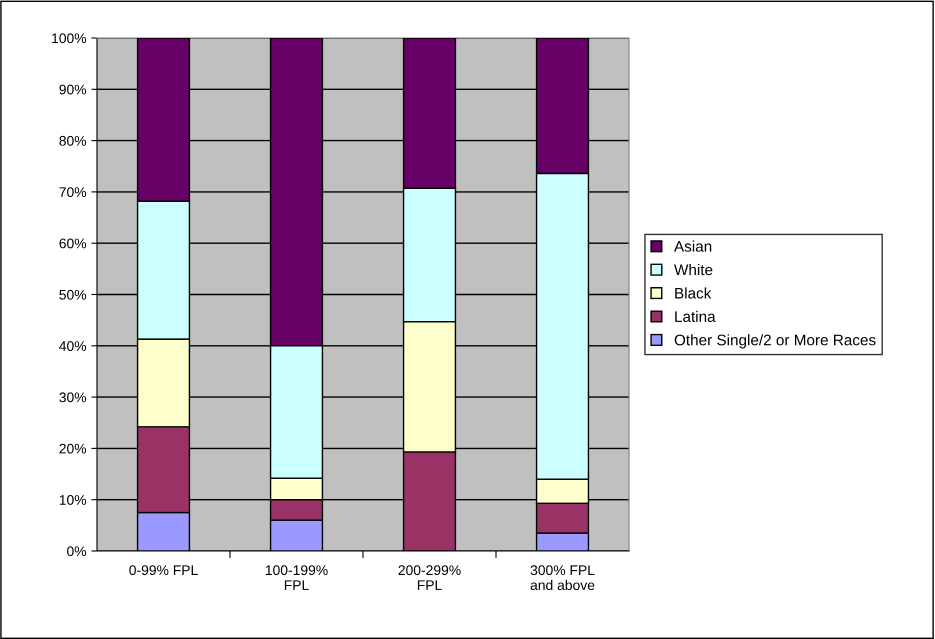 Image resolution: width=935 pixels, height=639 pixels. Describe the element at coordinates (429, 577) in the screenshot. I see `x-tick-label: 200-299% FPL` at that location.